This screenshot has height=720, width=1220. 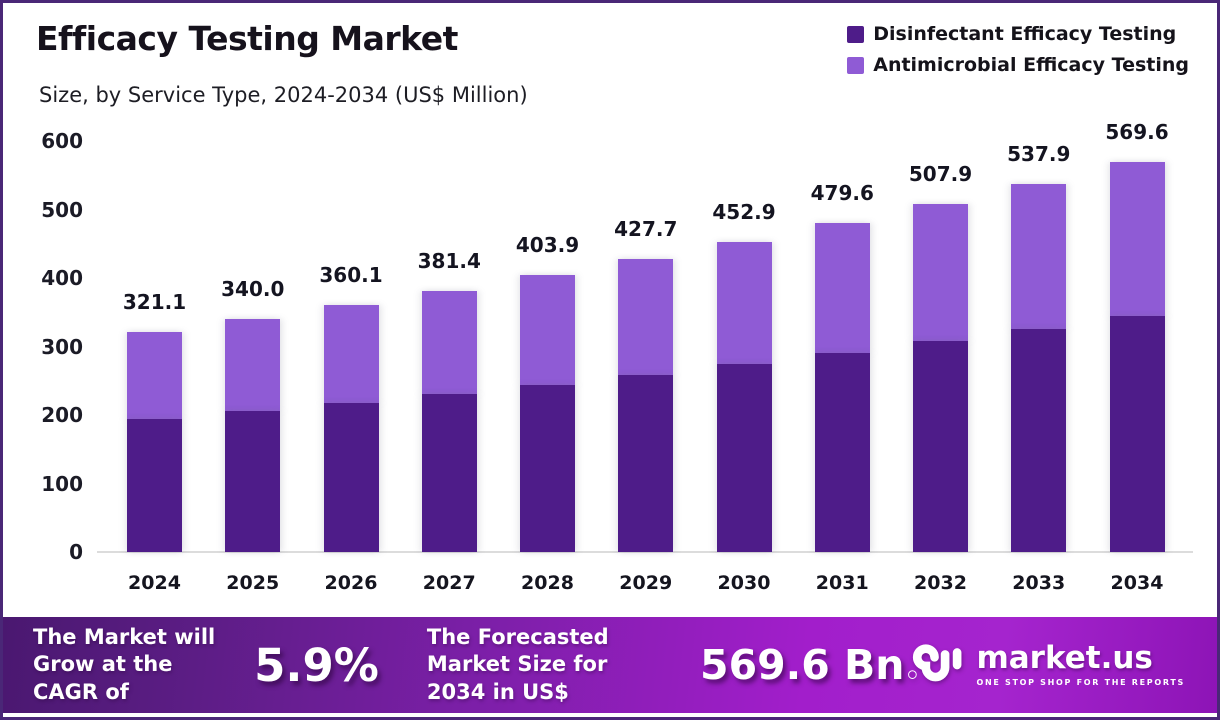 What do you see at coordinates (842, 193) in the screenshot?
I see `bar-total-label: 479.6` at bounding box center [842, 193].